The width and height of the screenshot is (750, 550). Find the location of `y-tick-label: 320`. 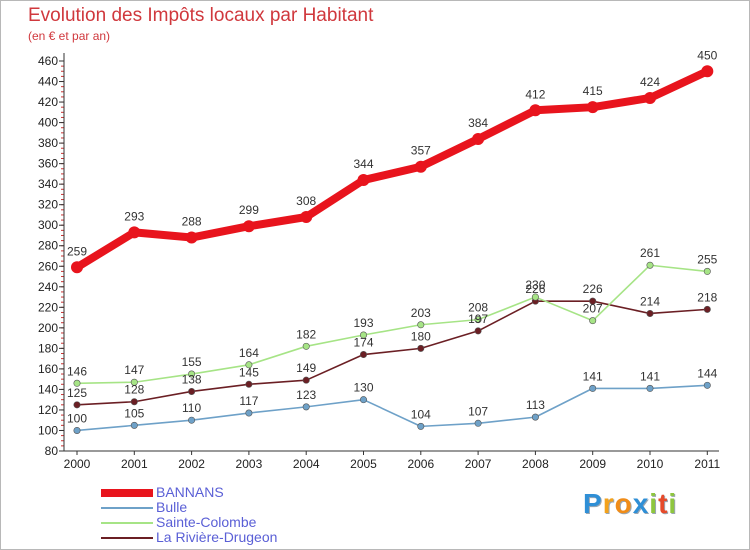

y-tick-label: 320 is located at coordinates (48, 205).